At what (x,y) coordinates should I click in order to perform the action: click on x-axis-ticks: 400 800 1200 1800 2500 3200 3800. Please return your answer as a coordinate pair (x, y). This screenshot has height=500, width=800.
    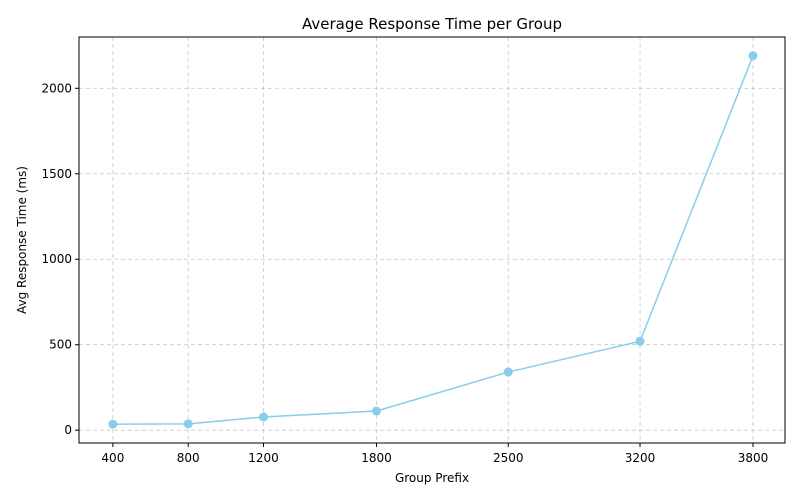
    Looking at the image, I should click on (434, 454).